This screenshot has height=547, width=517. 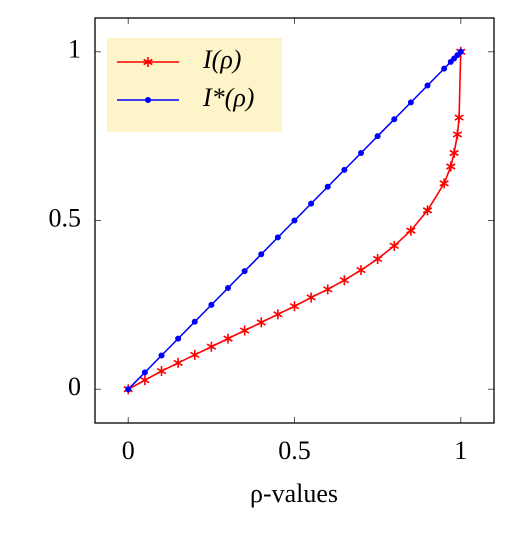 I want to click on legend: I(ρ) I*(ρ), so click(x=194, y=85).